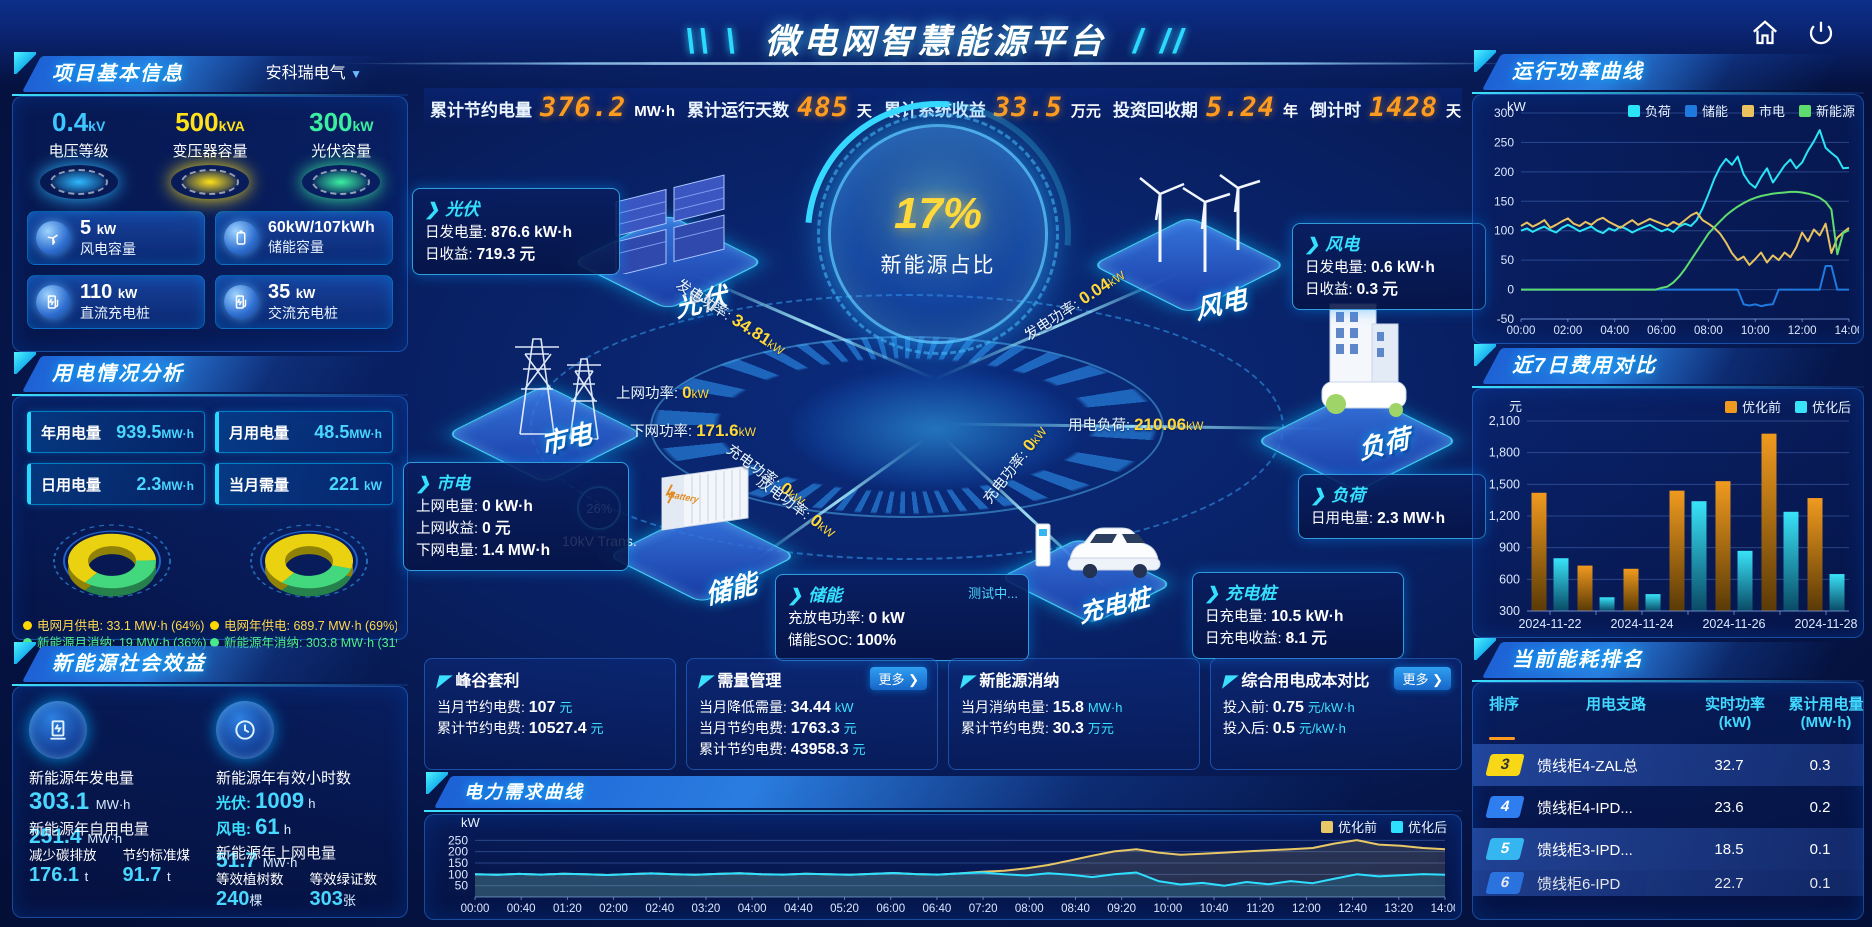 Image resolution: width=1872 pixels, height=927 pixels. I want to click on solar-panels-icon, so click(670, 224).